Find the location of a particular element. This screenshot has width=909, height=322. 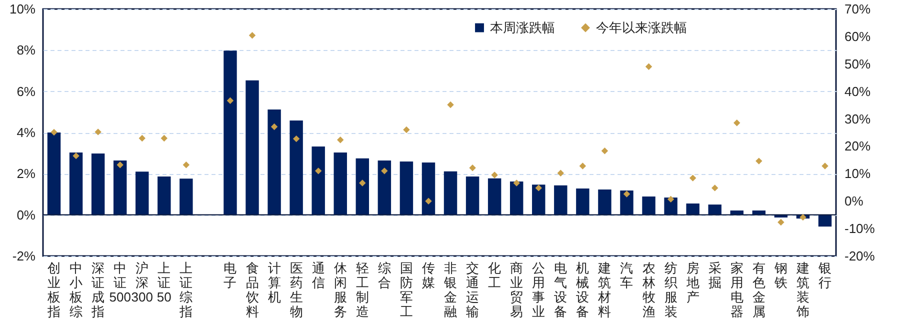

y2-tick-label: 40% is located at coordinates (857, 91).